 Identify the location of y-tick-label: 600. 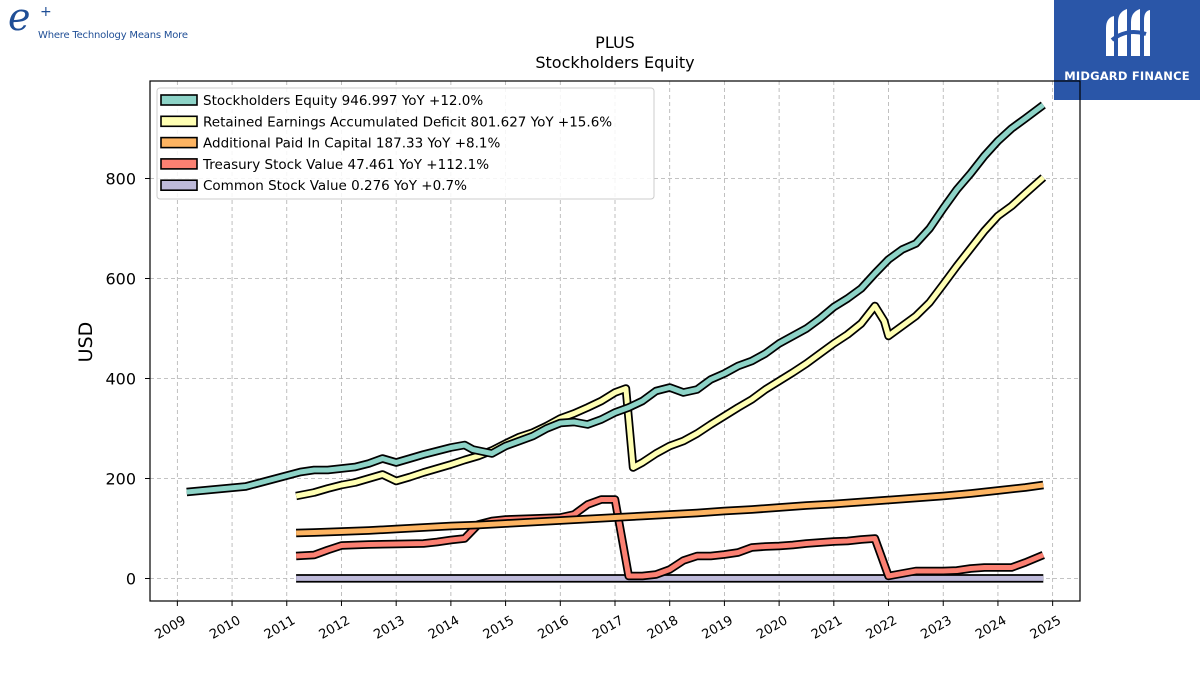
(120, 279).